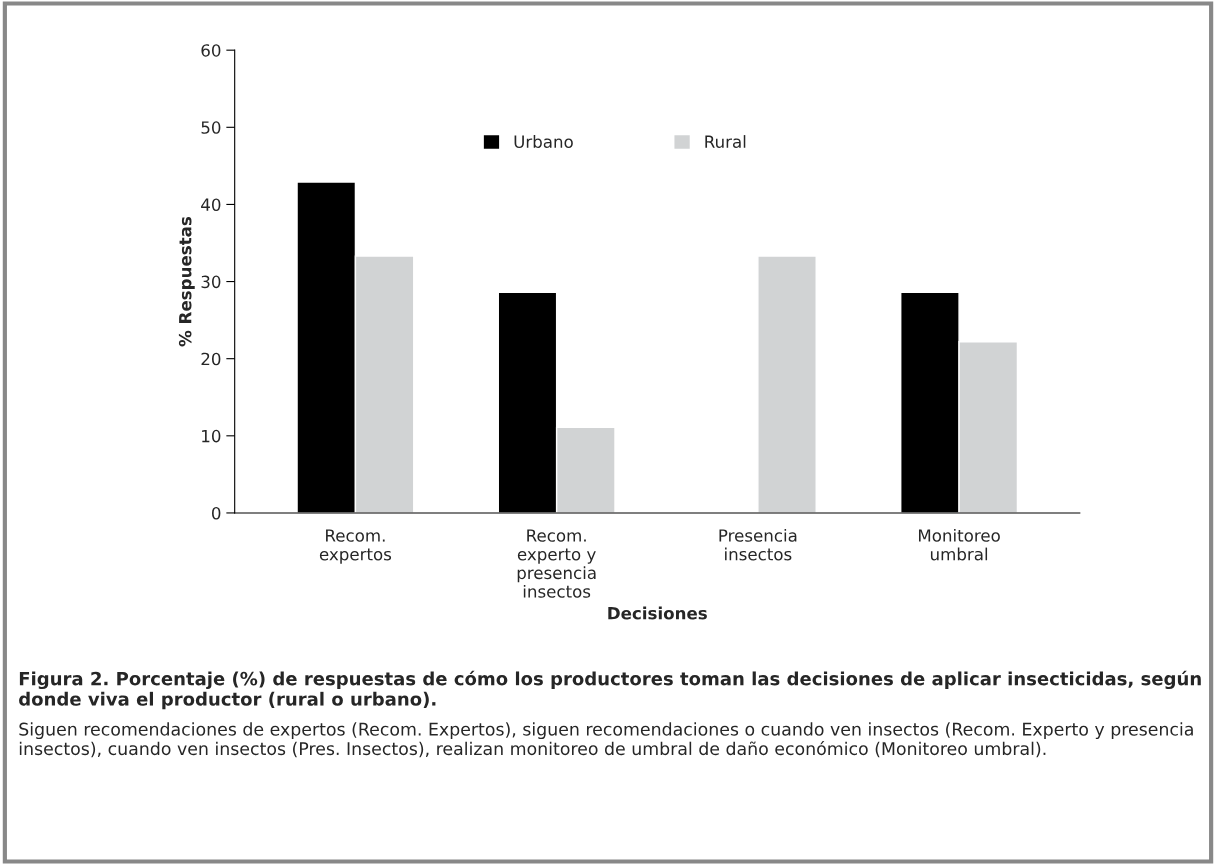 The height and width of the screenshot is (865, 1216). What do you see at coordinates (216, 513) in the screenshot?
I see `y-tick-label: 0` at bounding box center [216, 513].